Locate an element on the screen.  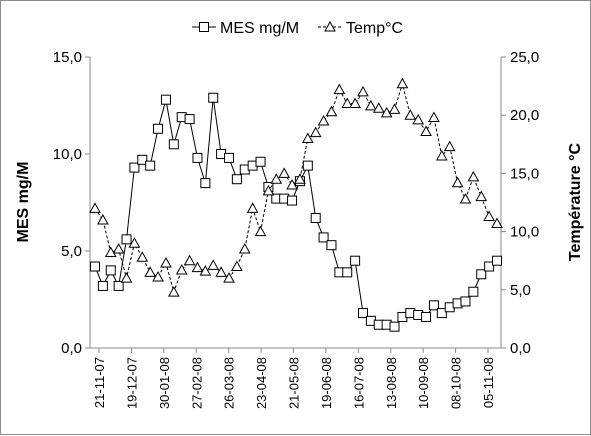
right-y-tick-label: 10,0 is located at coordinates (524, 232).